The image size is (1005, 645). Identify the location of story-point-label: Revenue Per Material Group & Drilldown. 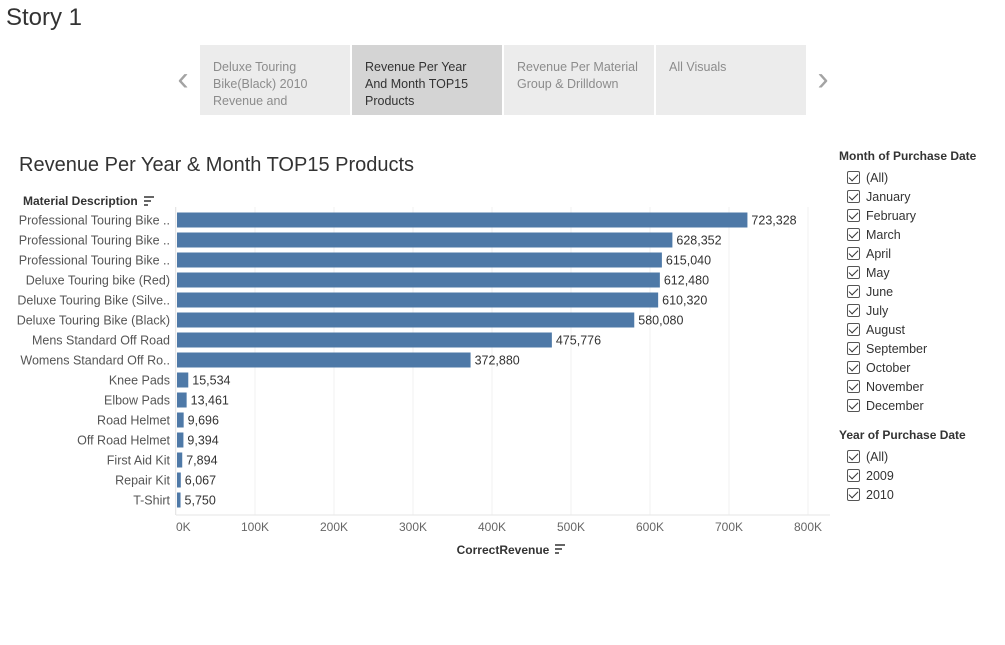
(577, 75).